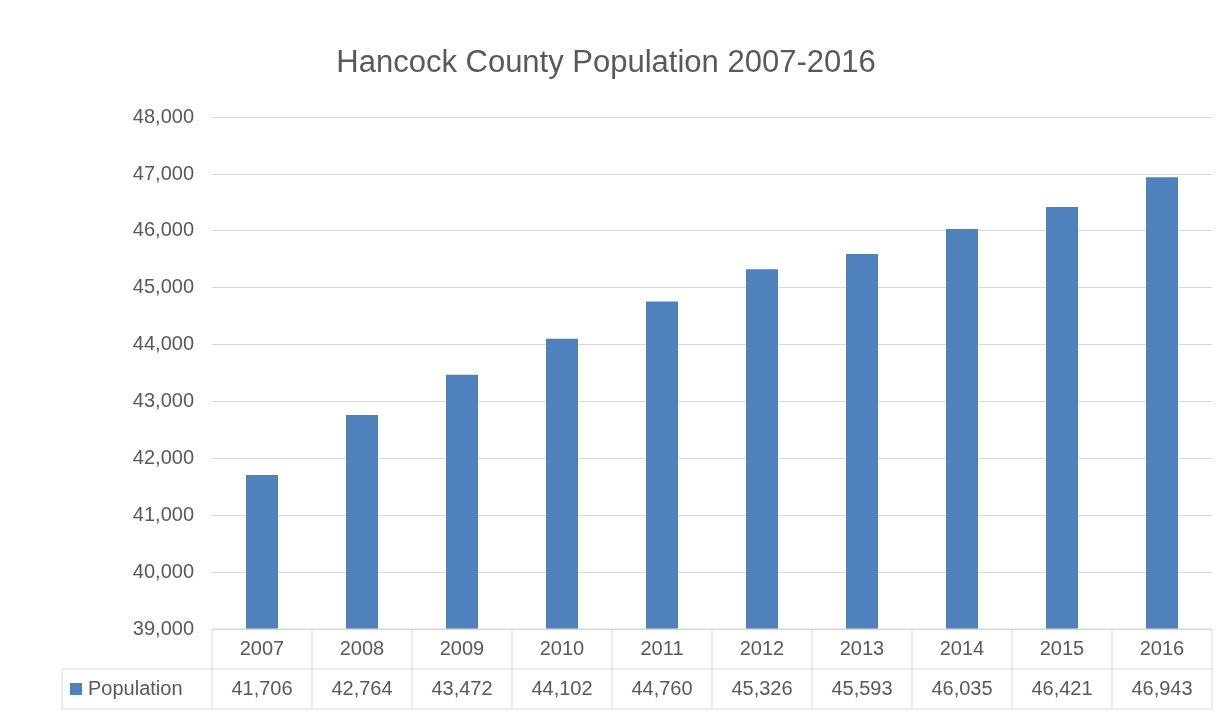 This screenshot has width=1230, height=725. I want to click on x-tick-label: 2007, so click(262, 647).